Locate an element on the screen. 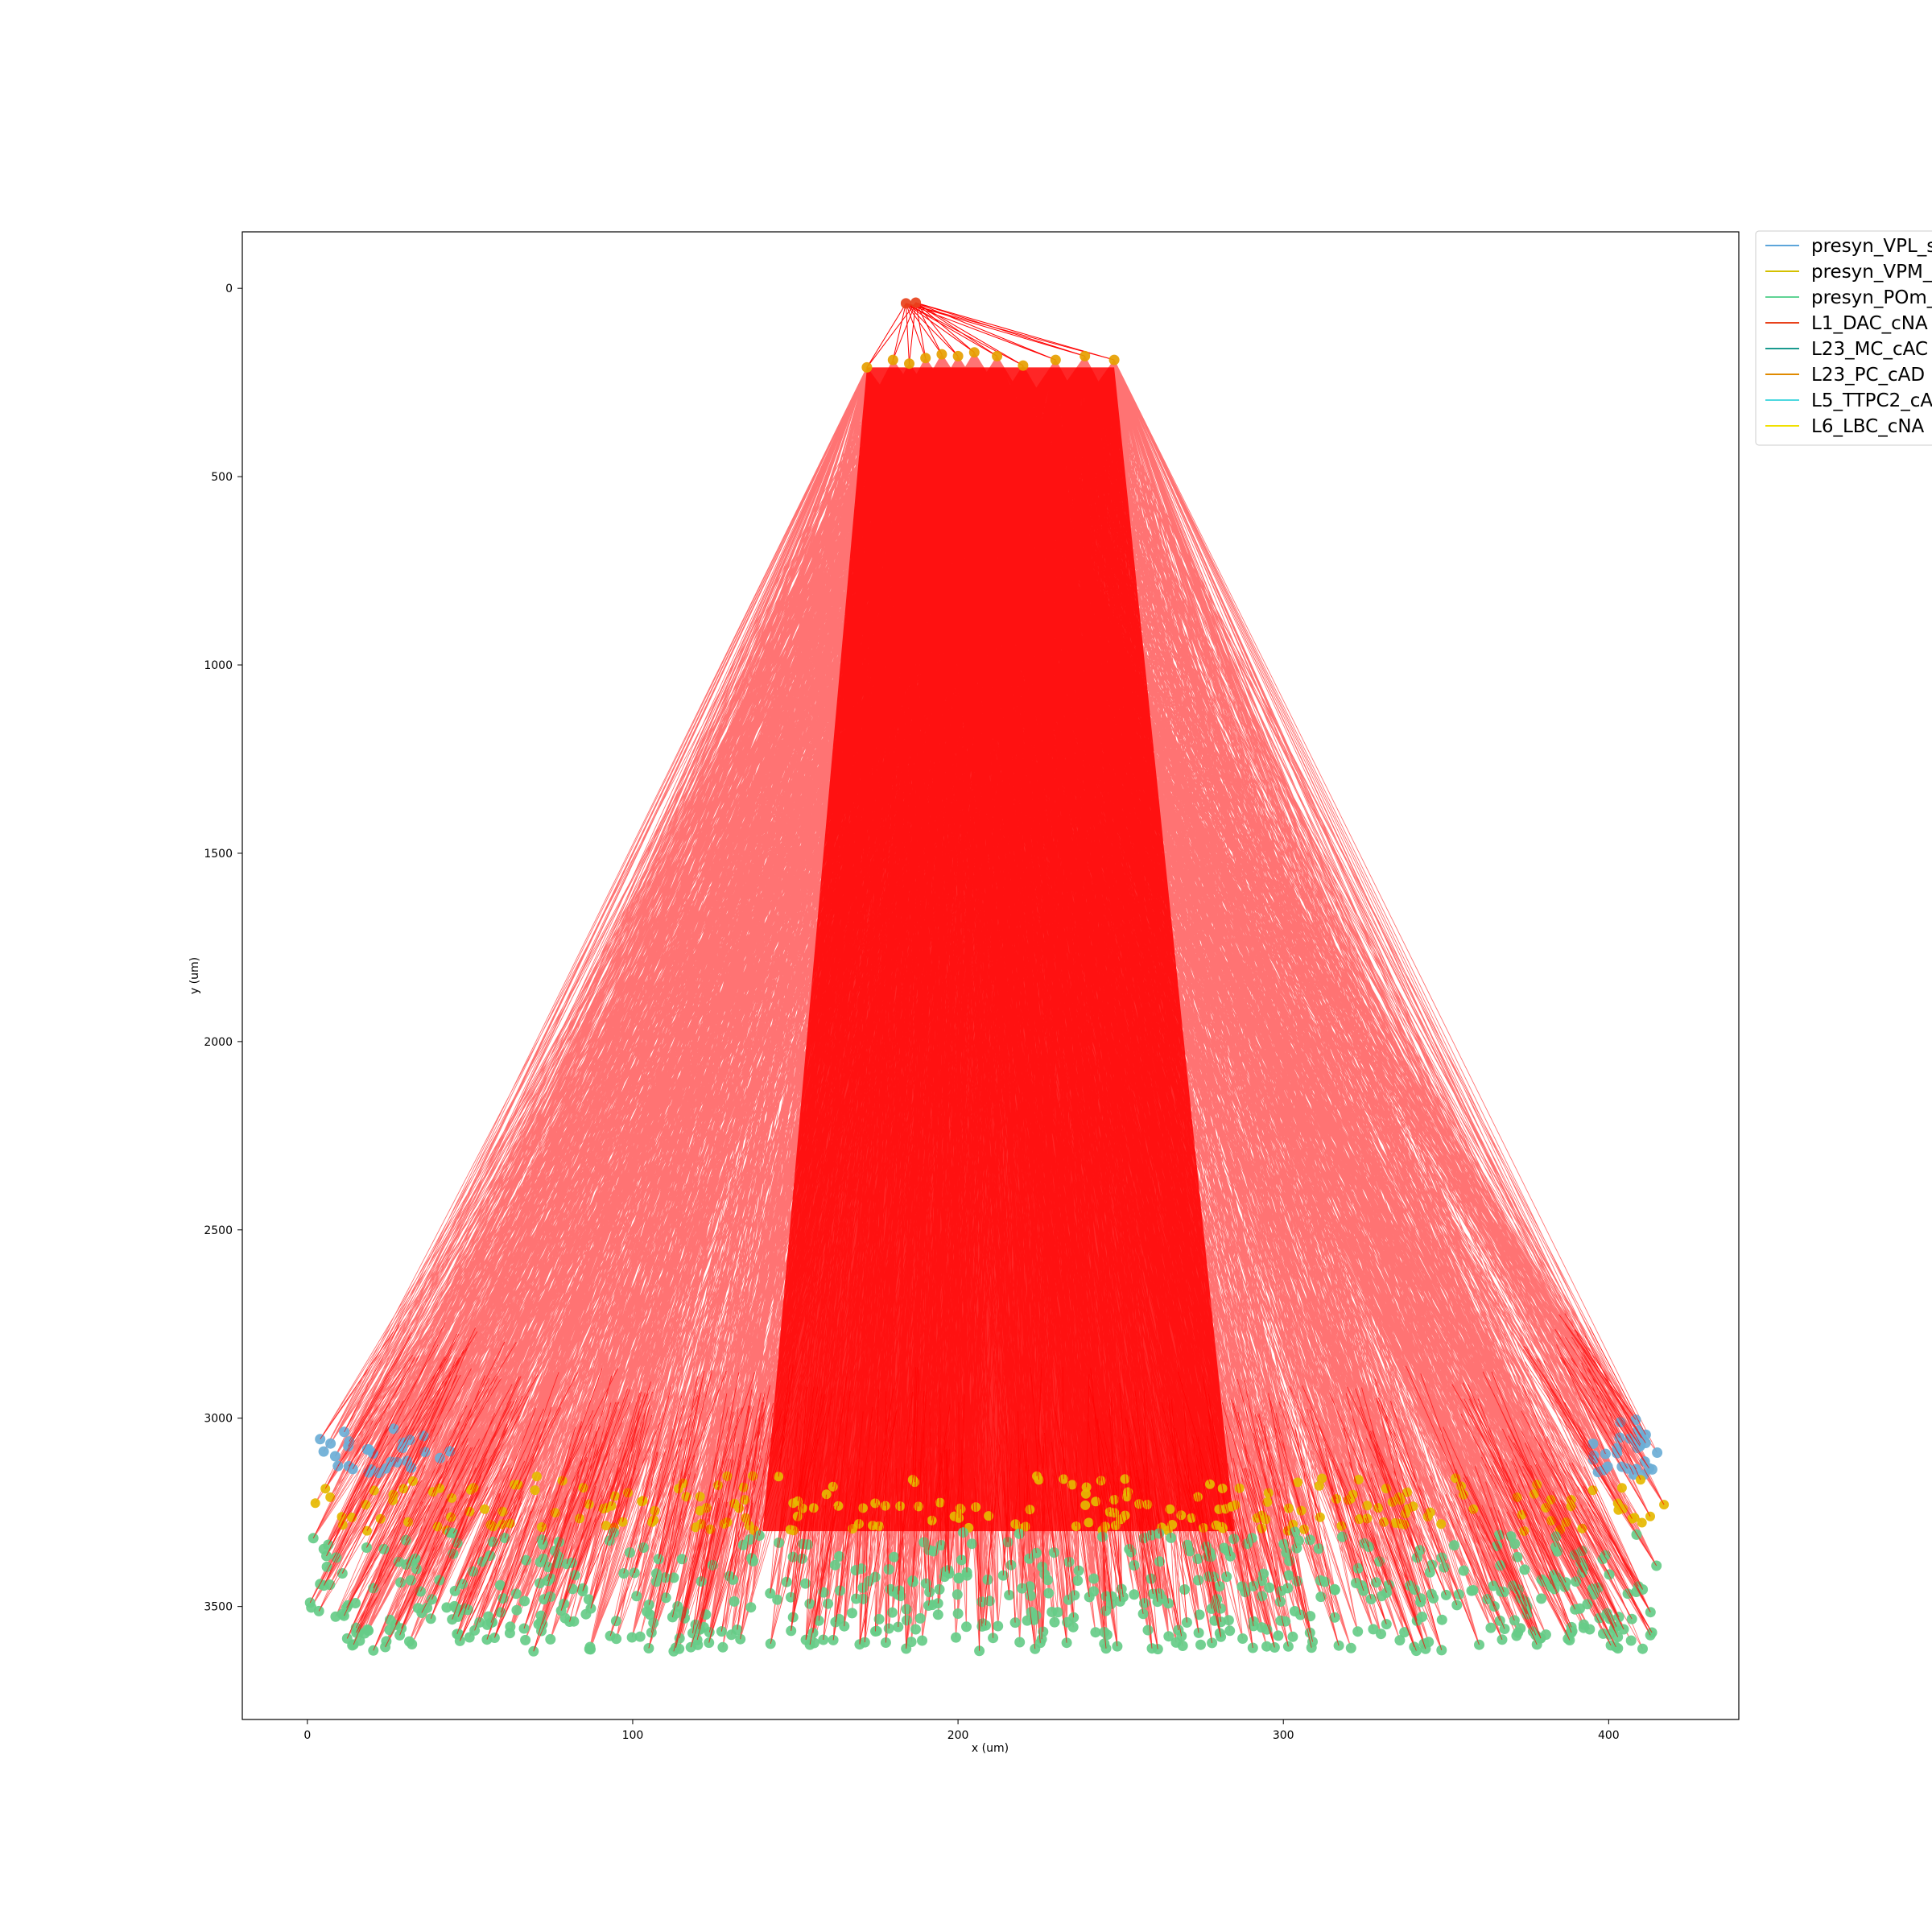 The image size is (1932, 1932). legend-entry: presyn_VPL_s is located at coordinates (1871, 246).